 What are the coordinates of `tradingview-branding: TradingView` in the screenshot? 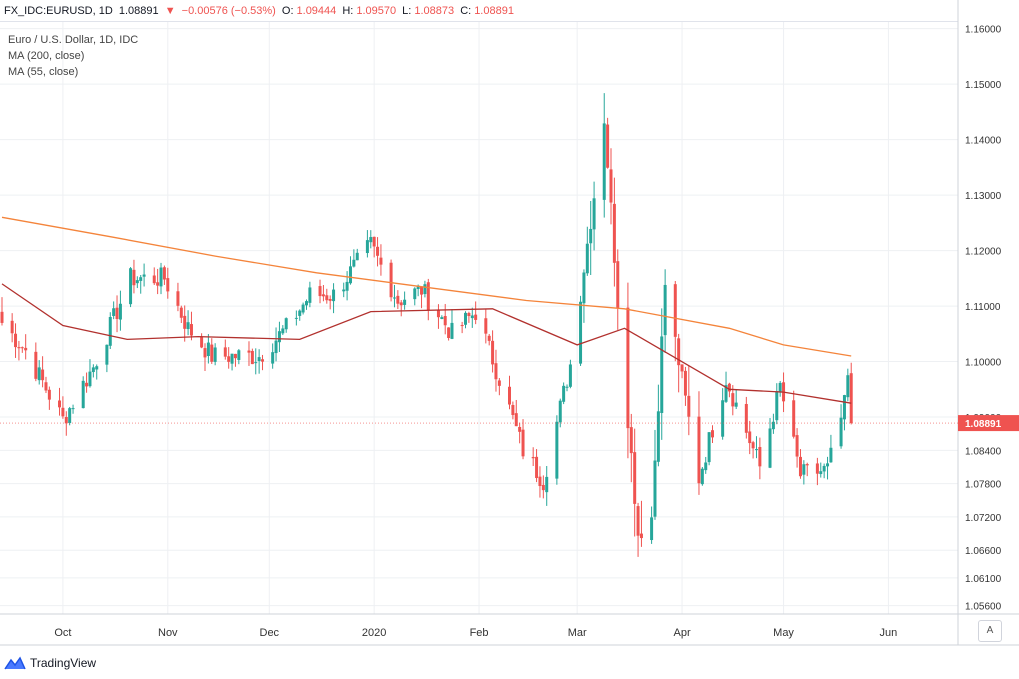 It's located at (50, 663).